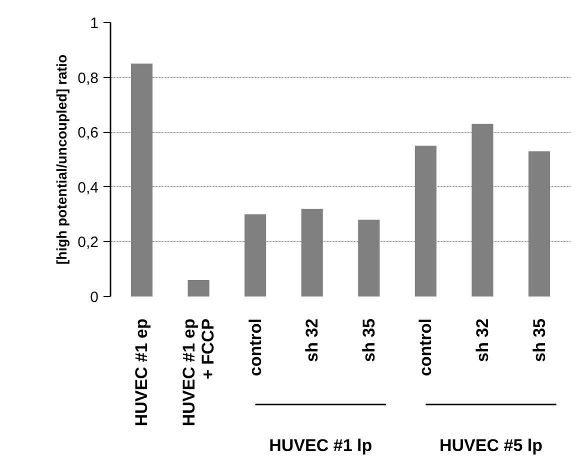 This screenshot has height=466, width=576. Describe the element at coordinates (62, 159) in the screenshot. I see `y-axis-title: [high potential/uncoupled] ratio` at that location.